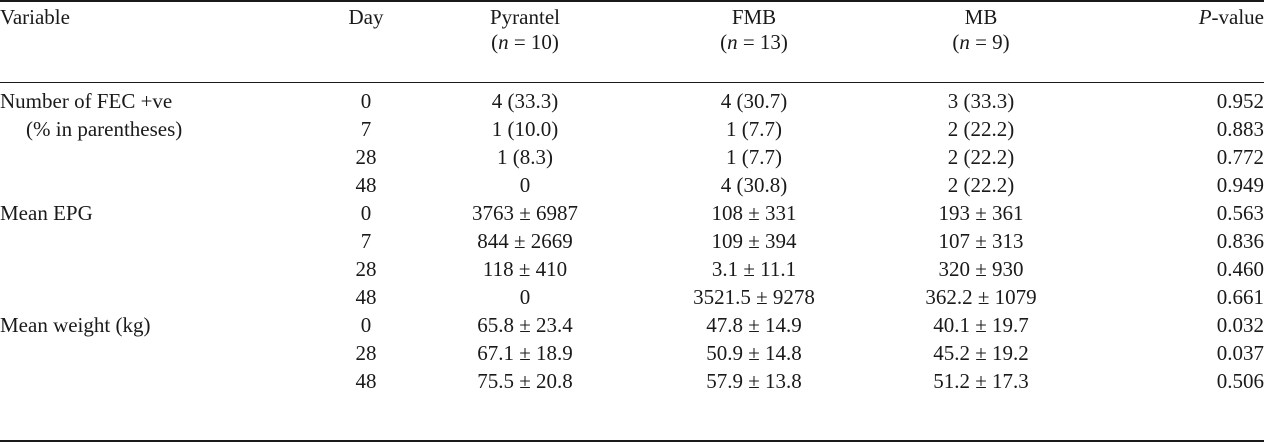 Image resolution: width=1264 pixels, height=443 pixels. I want to click on cell-fmb-value: 4 (30.7), so click(754, 101).